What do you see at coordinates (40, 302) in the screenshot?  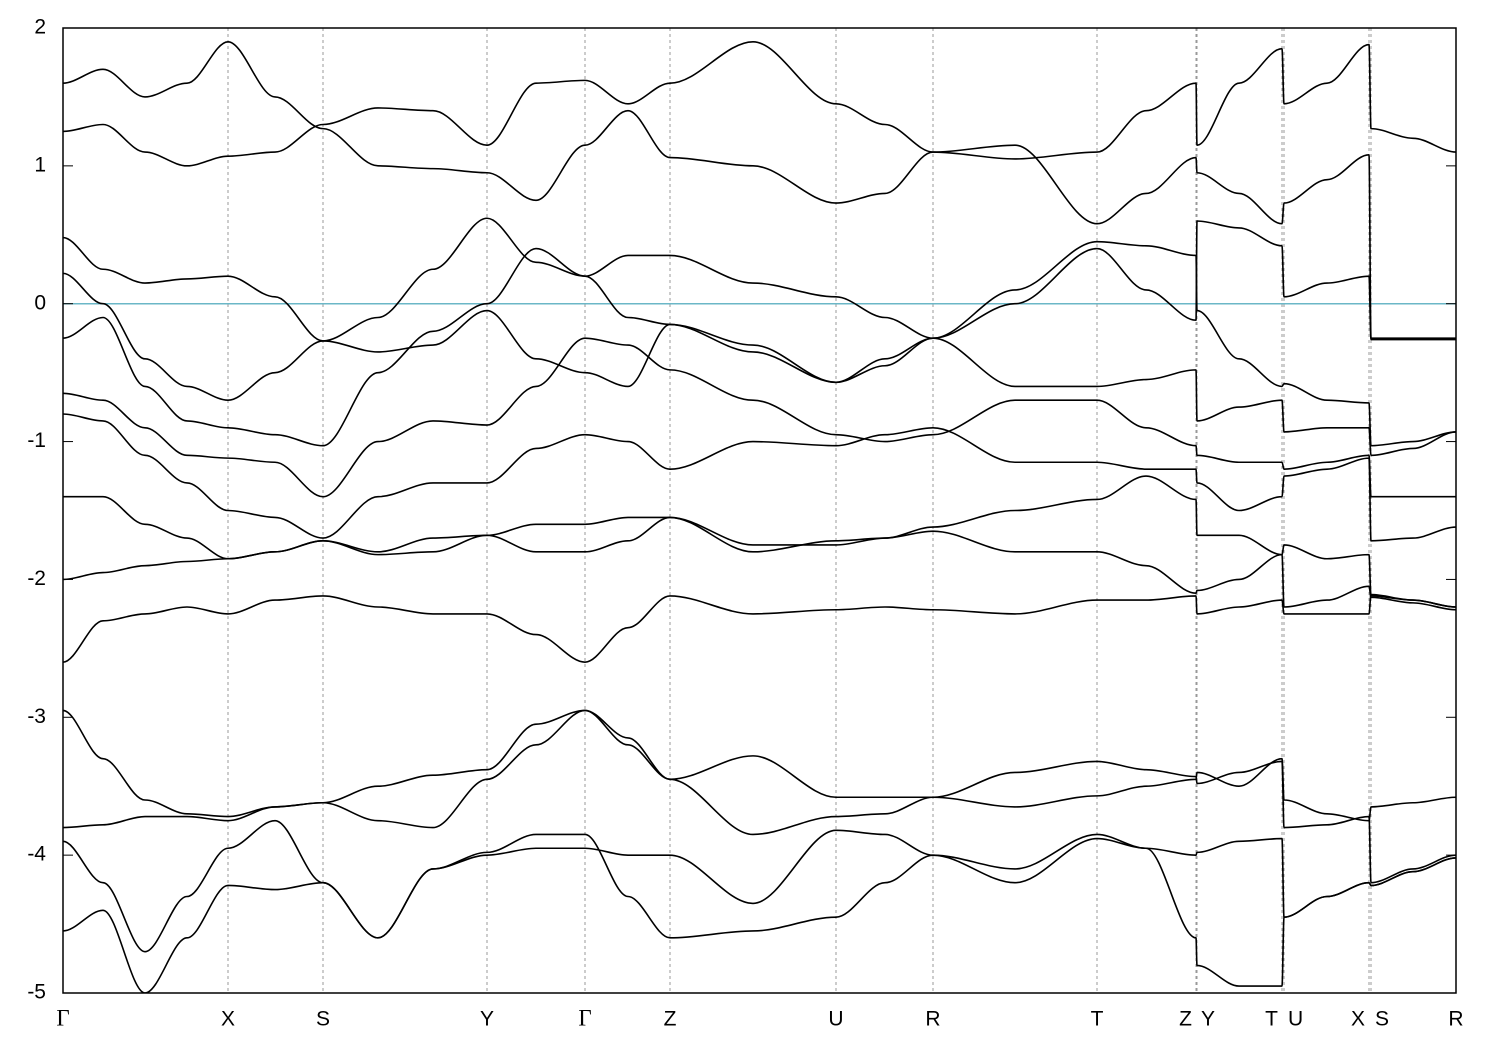 I see `y-tick-label: 0` at bounding box center [40, 302].